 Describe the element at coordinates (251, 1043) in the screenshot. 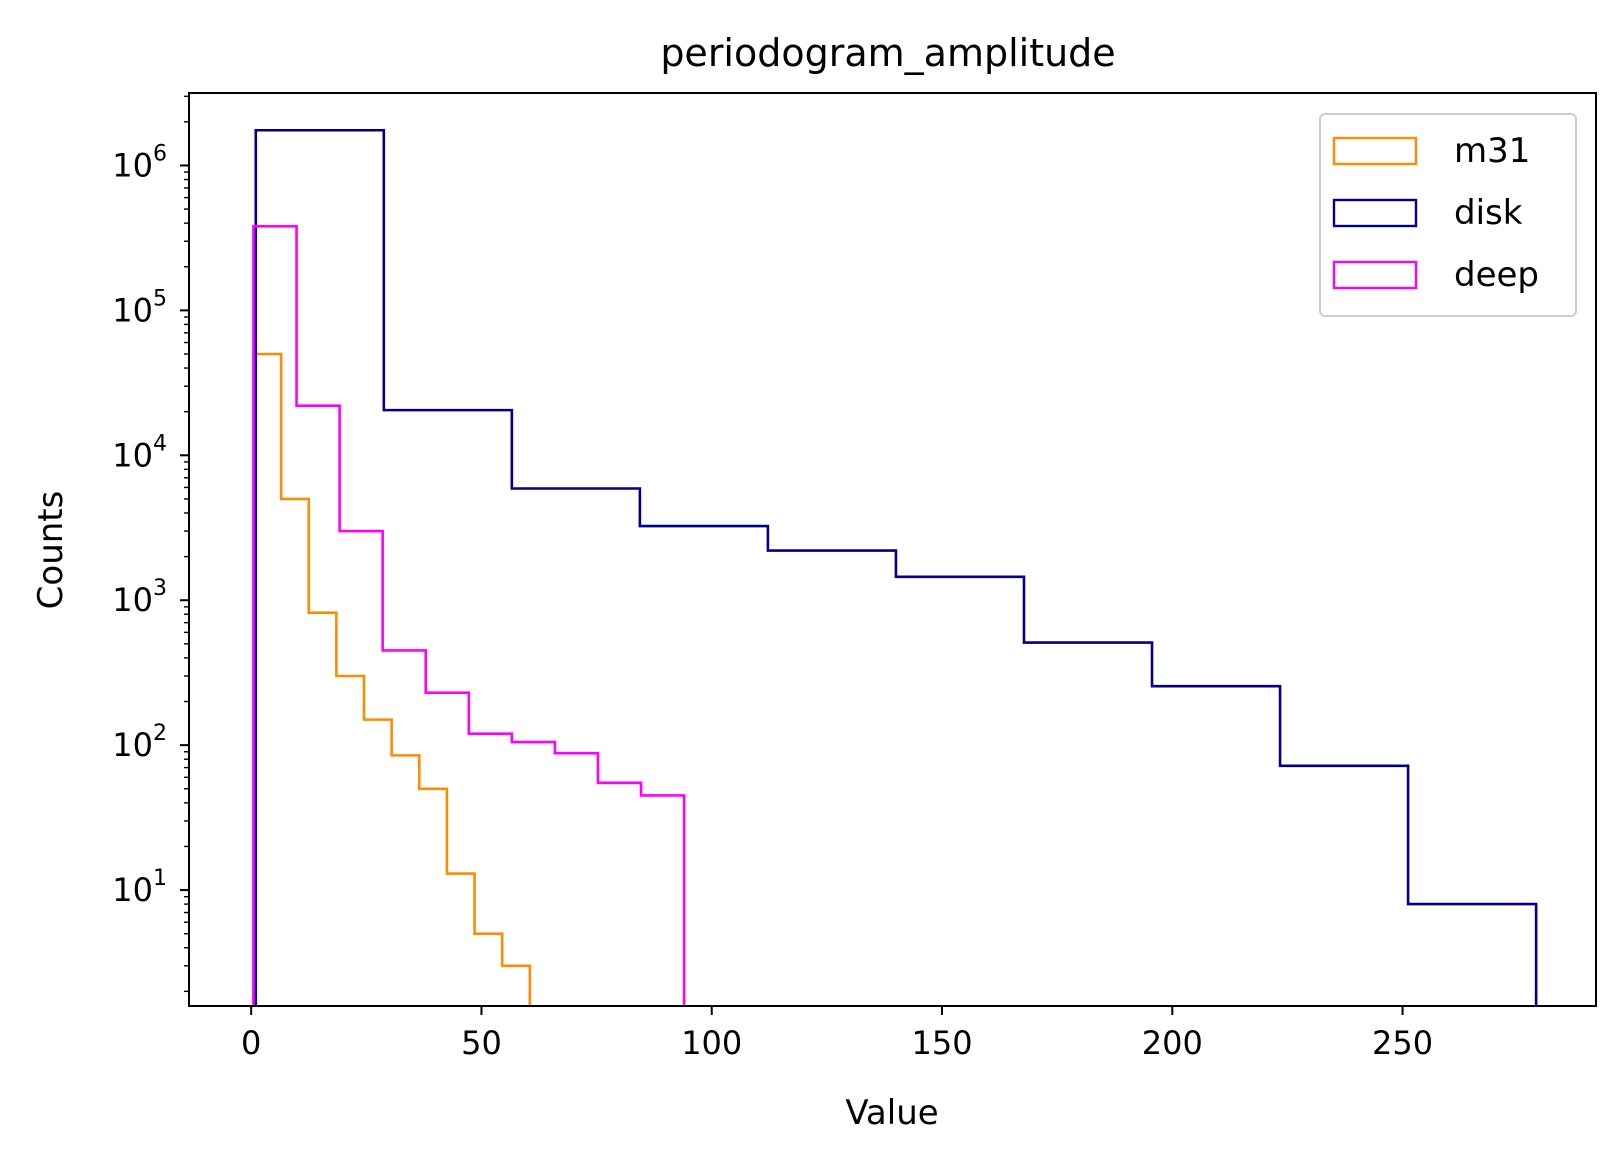

I see `x-tick-label: 0` at that location.